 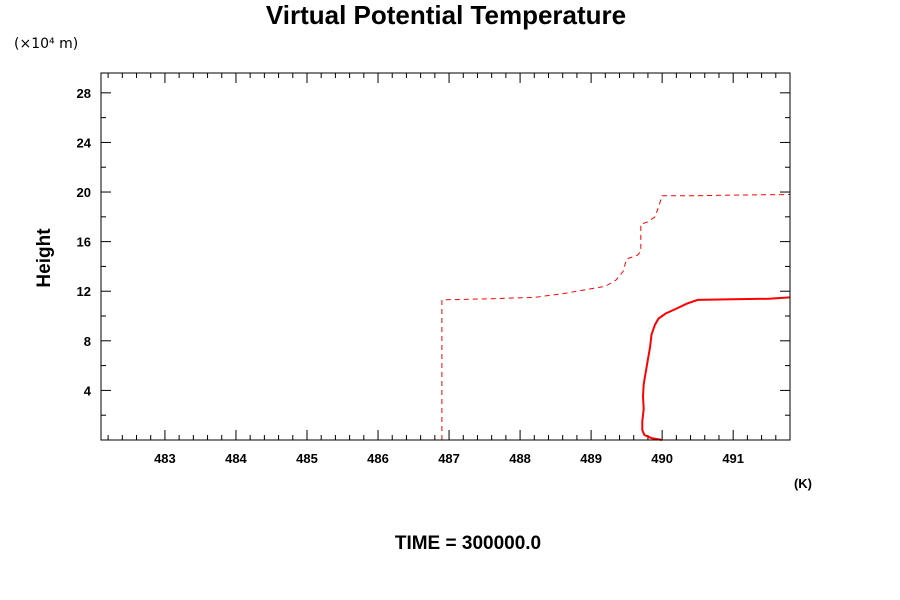 I want to click on y-scale-label: (×10⁴ m), so click(x=46, y=44).